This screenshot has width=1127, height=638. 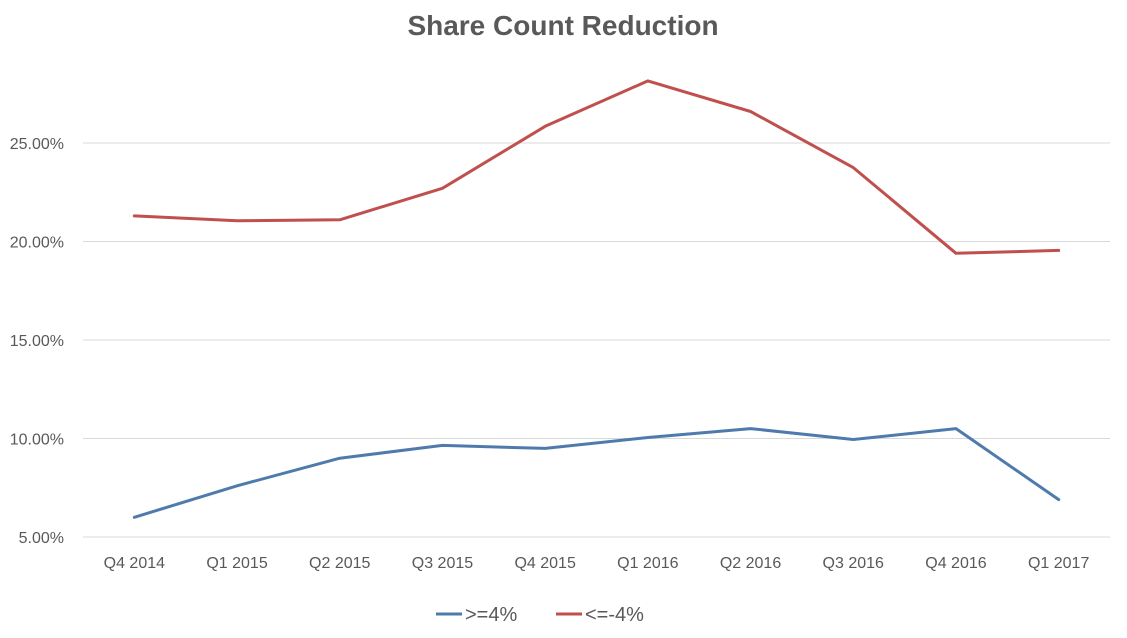 What do you see at coordinates (339, 563) in the screenshot?
I see `x-tick-label: Q2 2015` at bounding box center [339, 563].